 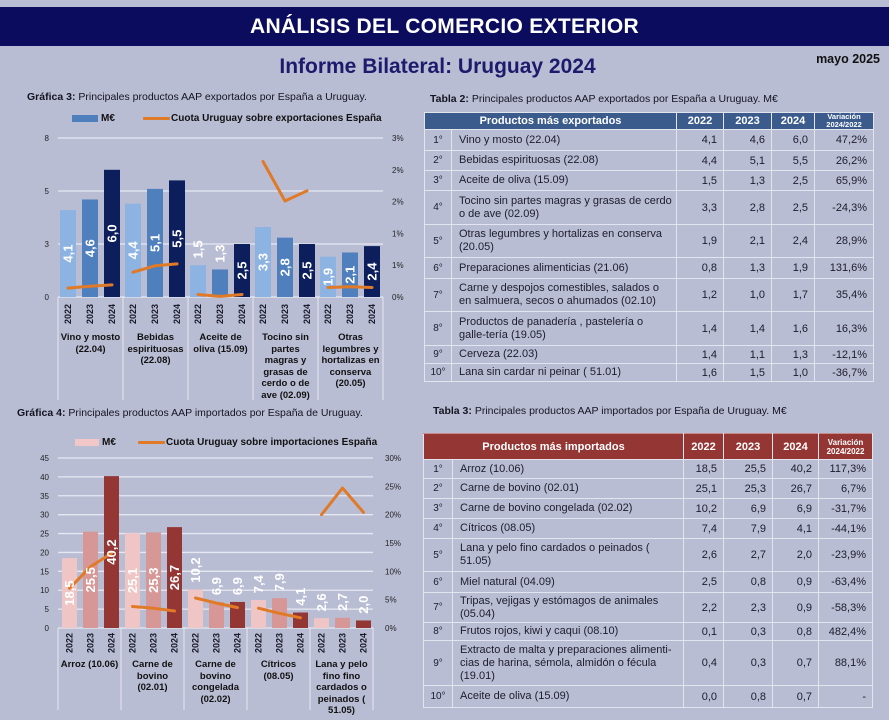 What do you see at coordinates (793, 241) in the screenshot?
I see `value-2024: 2,4` at bounding box center [793, 241].